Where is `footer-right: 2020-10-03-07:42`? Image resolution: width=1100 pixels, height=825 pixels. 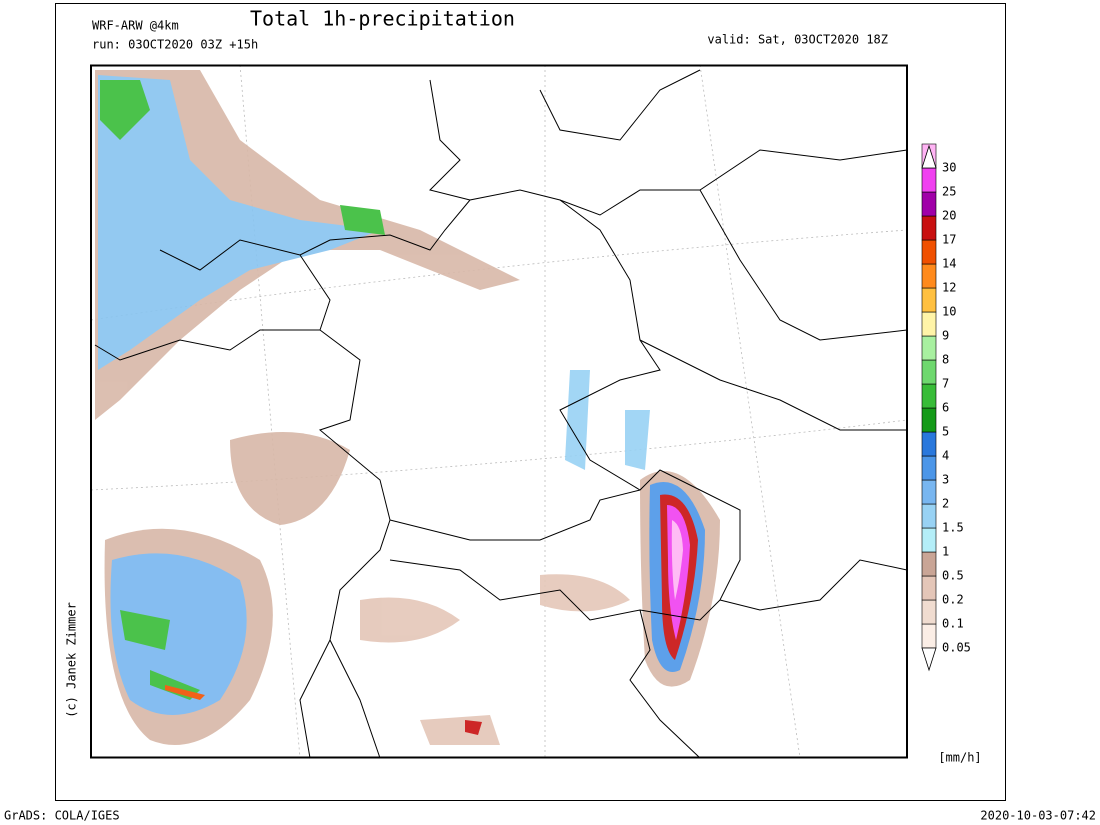
footer-right: 2020-10-03-07:42 is located at coordinates (1038, 816).